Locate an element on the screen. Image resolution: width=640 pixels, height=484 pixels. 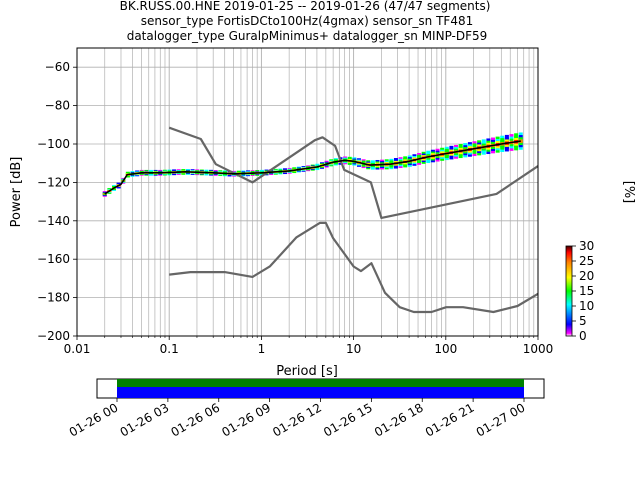
time-tick-label: 01-26 03 is located at coordinates (145, 419).